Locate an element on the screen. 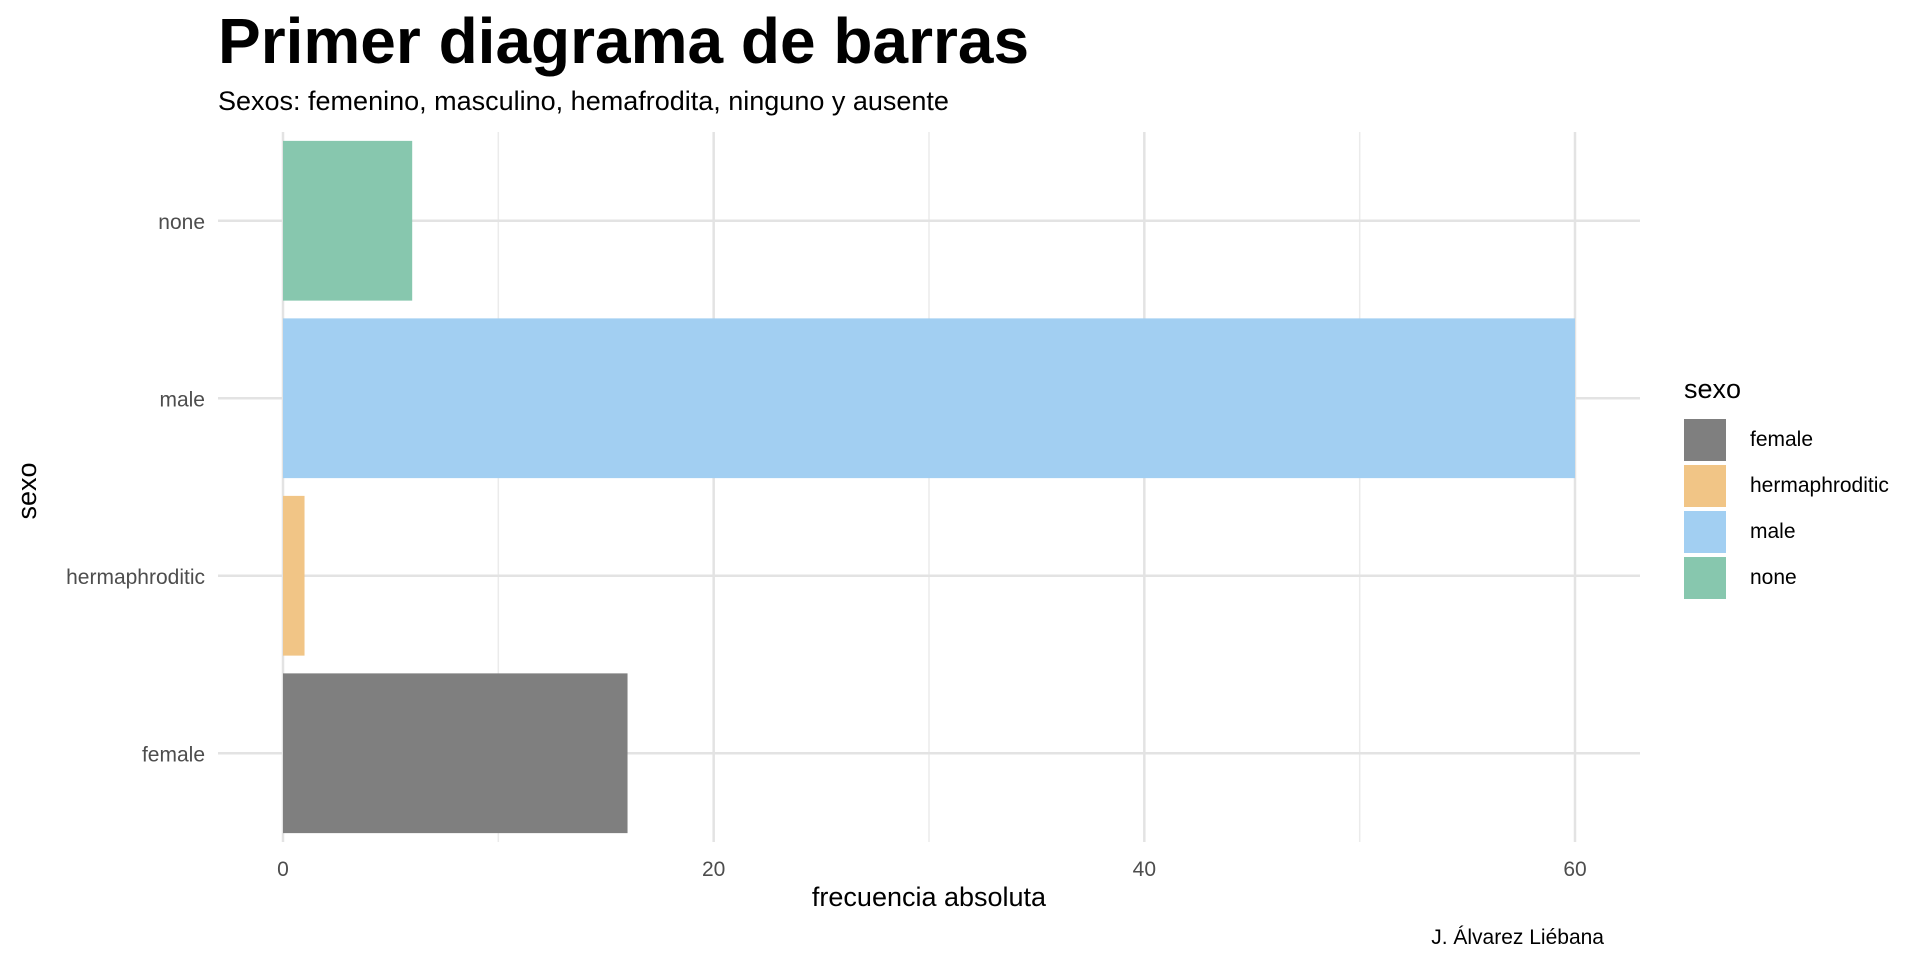 The width and height of the screenshot is (1920, 960). legend-title: sexo is located at coordinates (1713, 389).